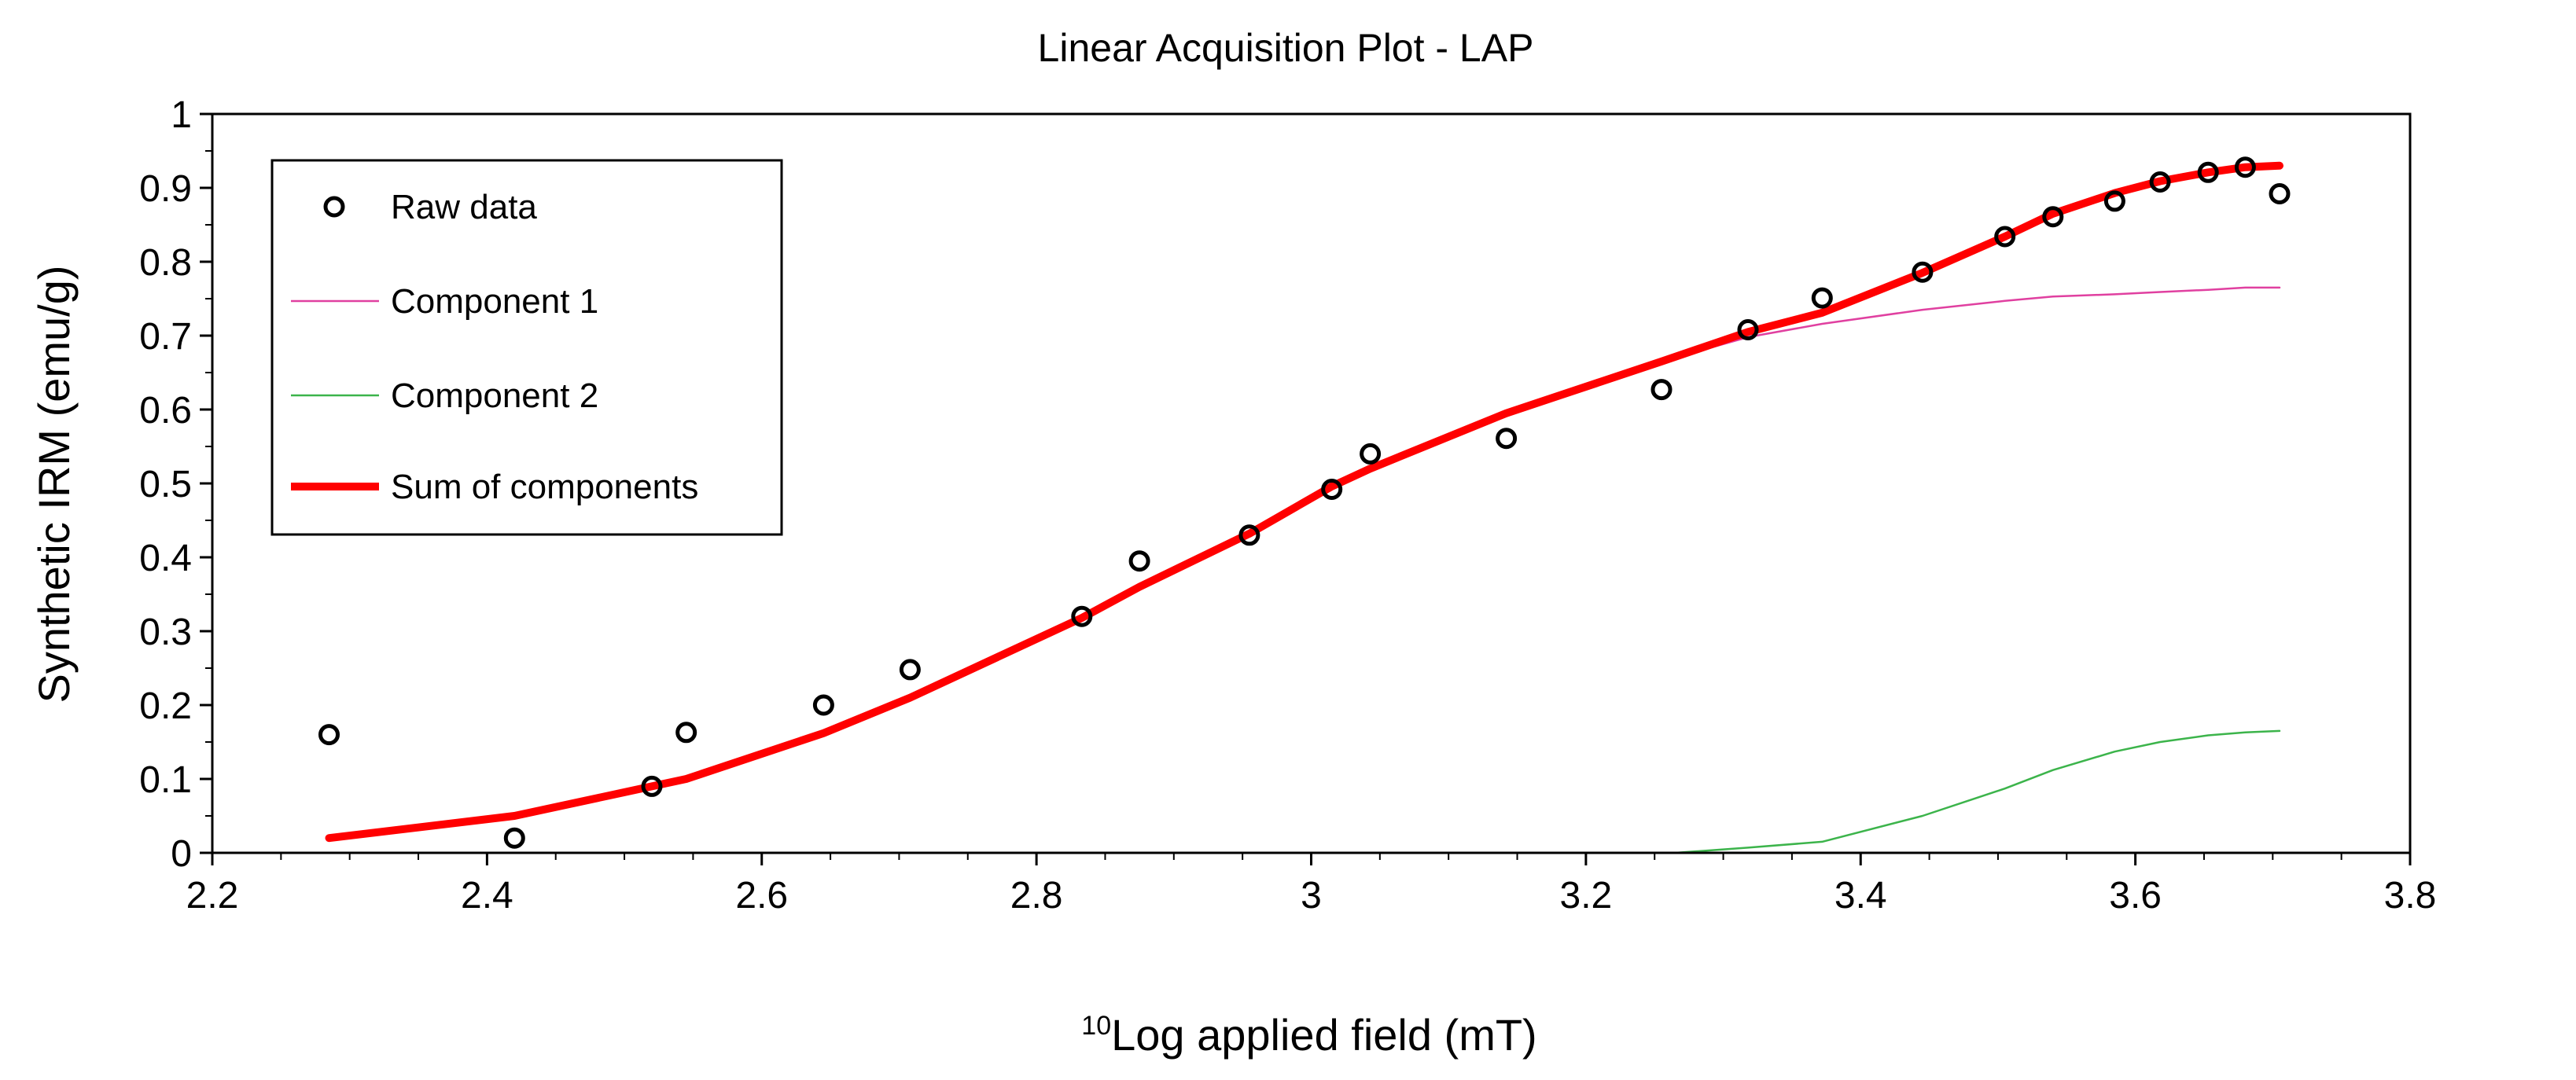 The height and width of the screenshot is (1080, 2576). I want to click on x-axis-label: 10Log applied field (mT), so click(1309, 1035).